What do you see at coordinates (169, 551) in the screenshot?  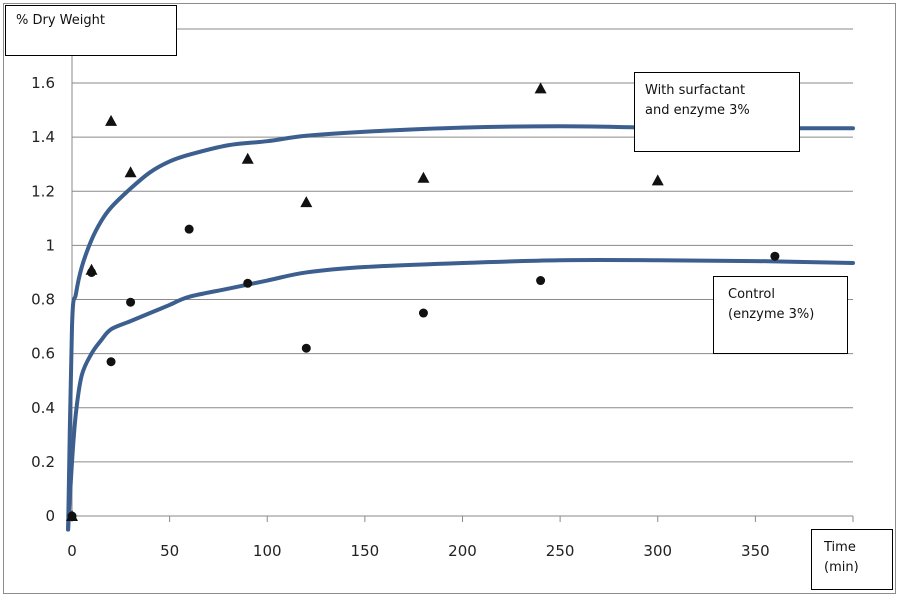 I see `x-tick-label: 50` at bounding box center [169, 551].